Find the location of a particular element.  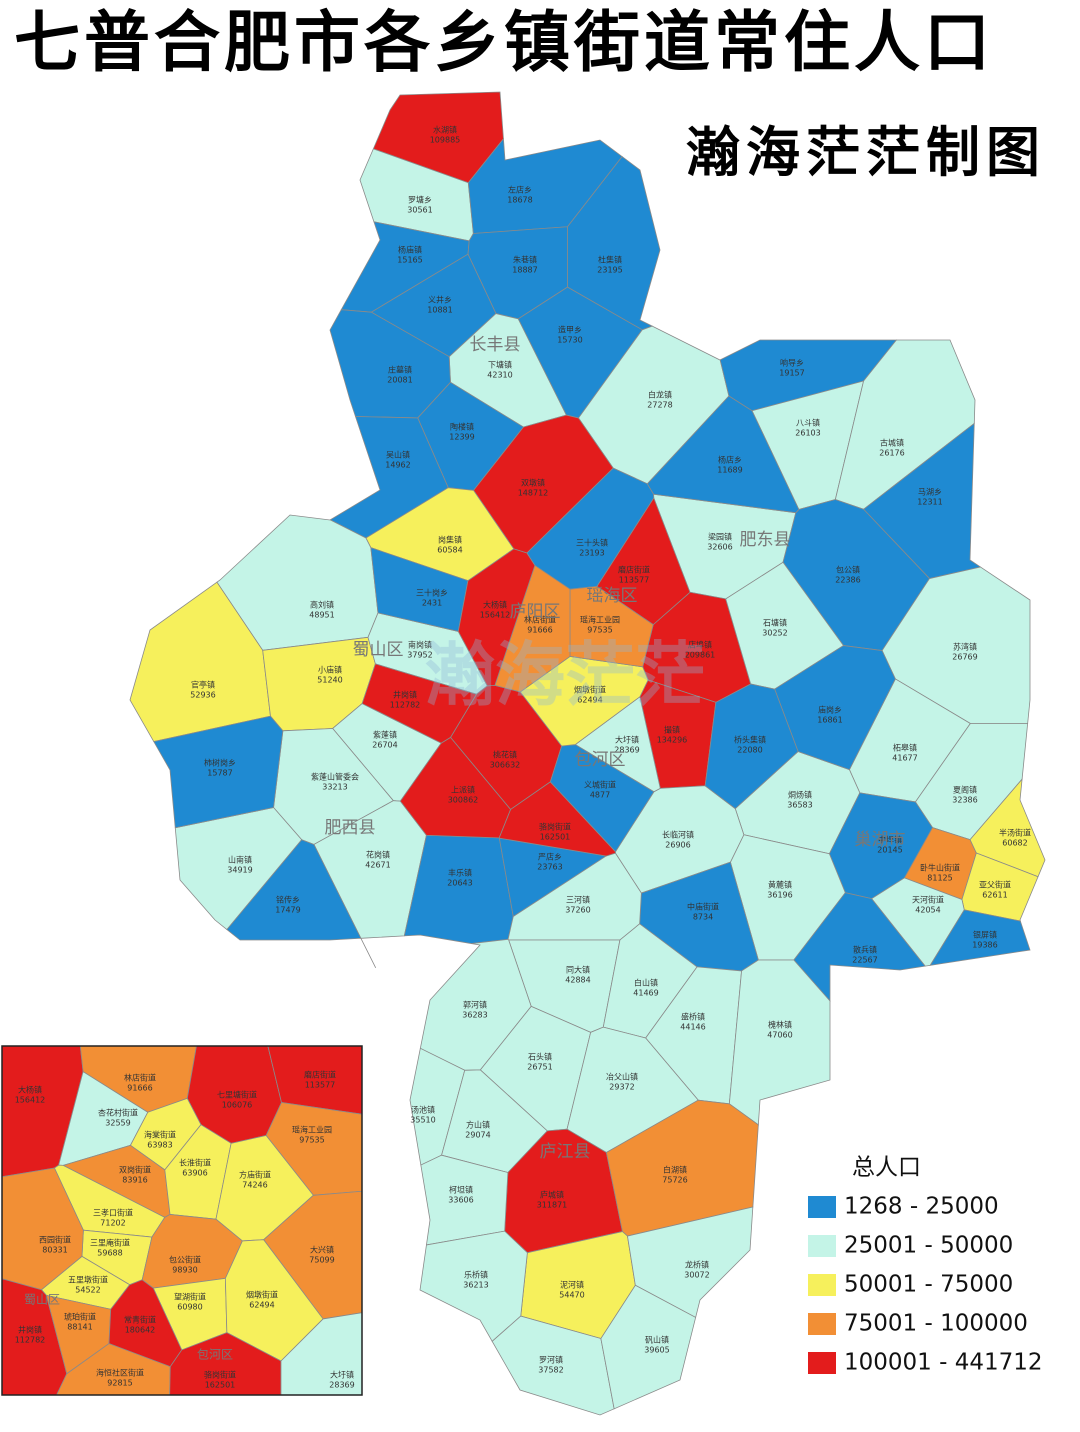

region-name: 三孝口街道 is located at coordinates (113, 1213).